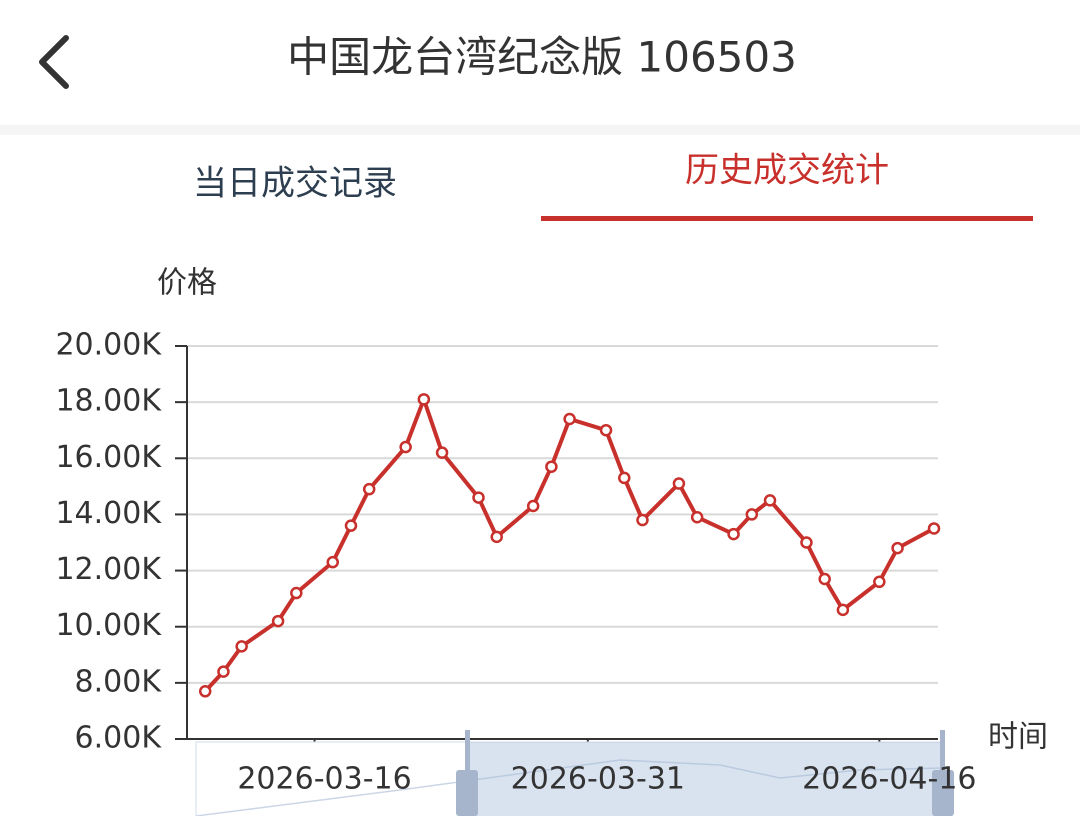 The width and height of the screenshot is (1080, 816). What do you see at coordinates (108, 625) in the screenshot?
I see `y-tick-label: 10.00K` at bounding box center [108, 625].